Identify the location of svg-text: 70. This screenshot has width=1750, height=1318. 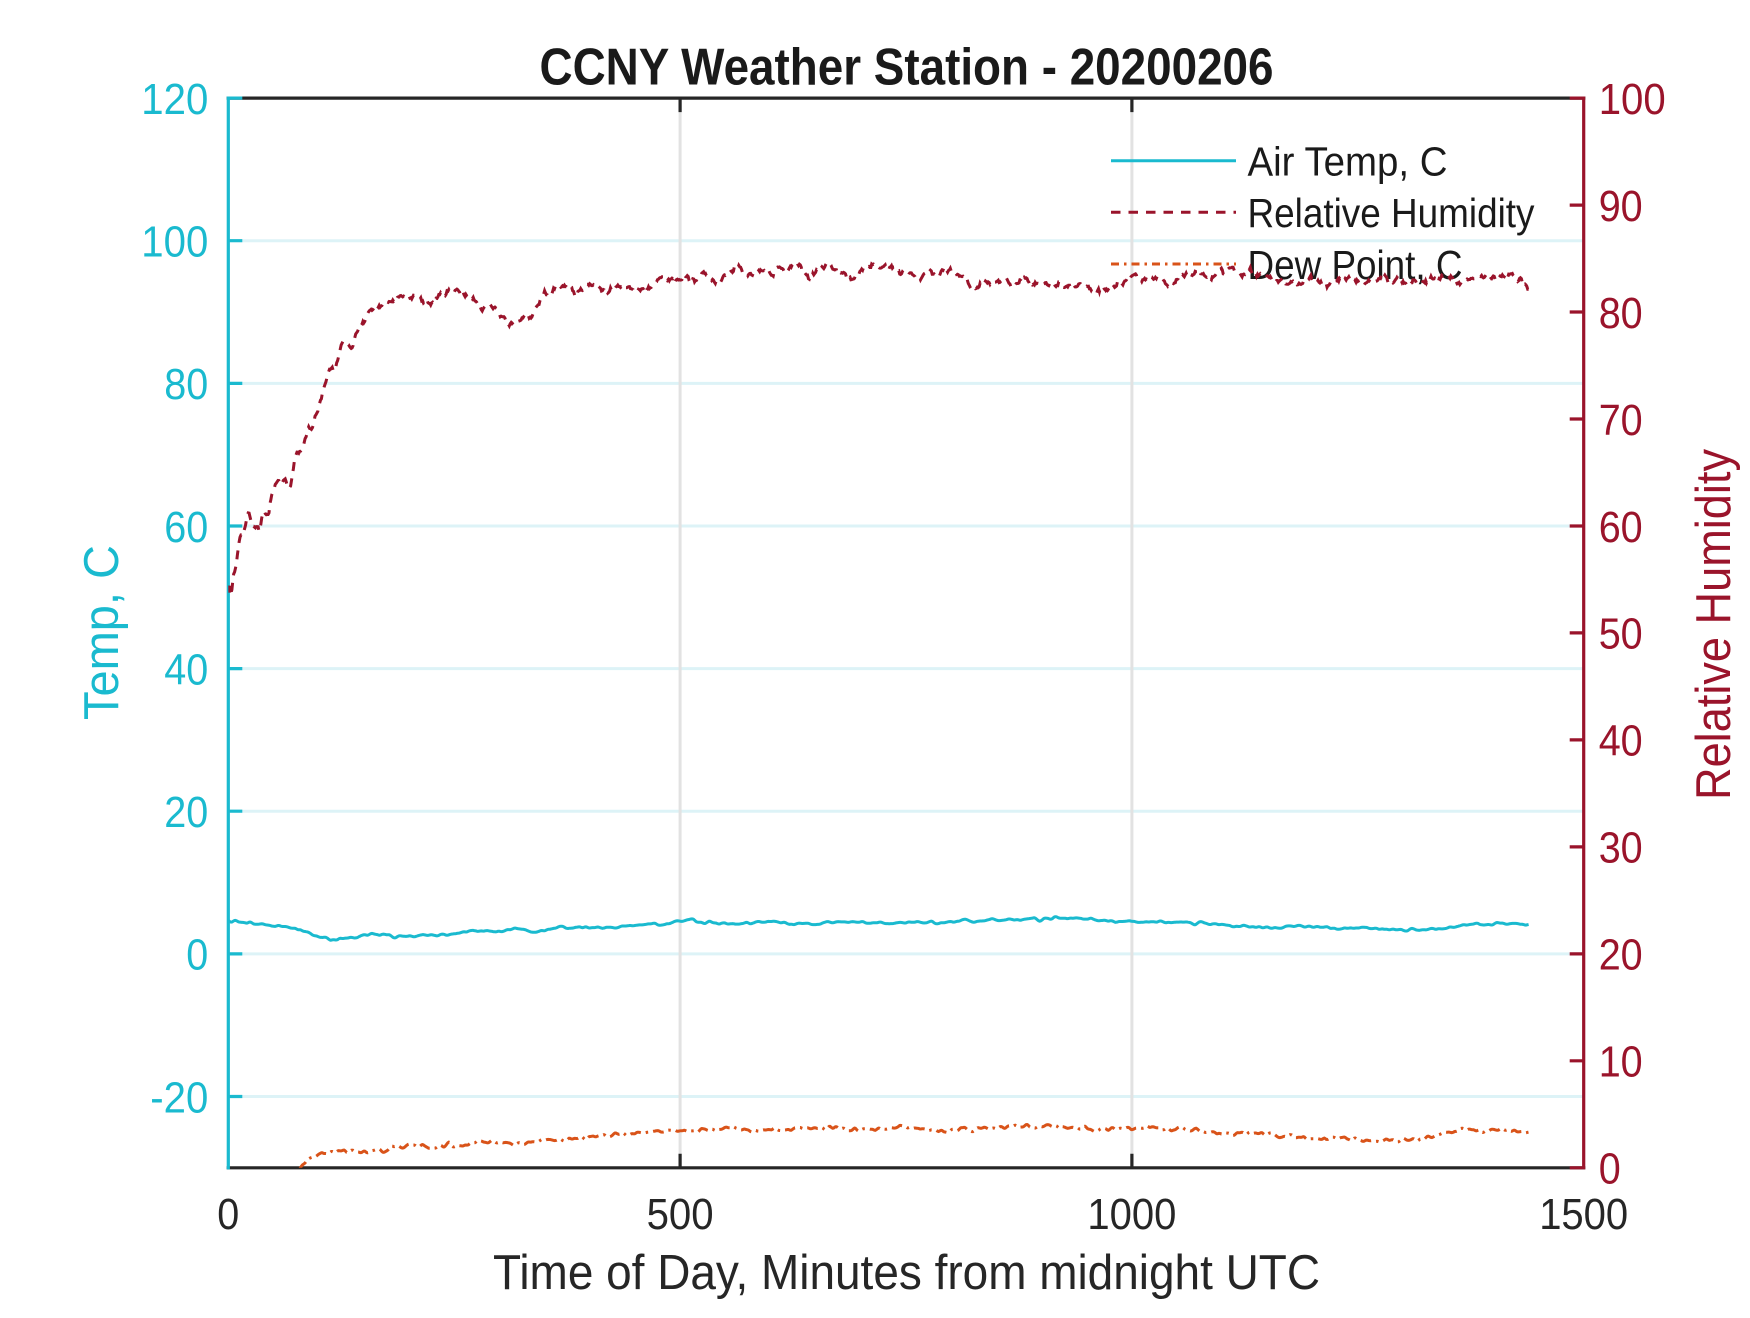
(1621, 420).